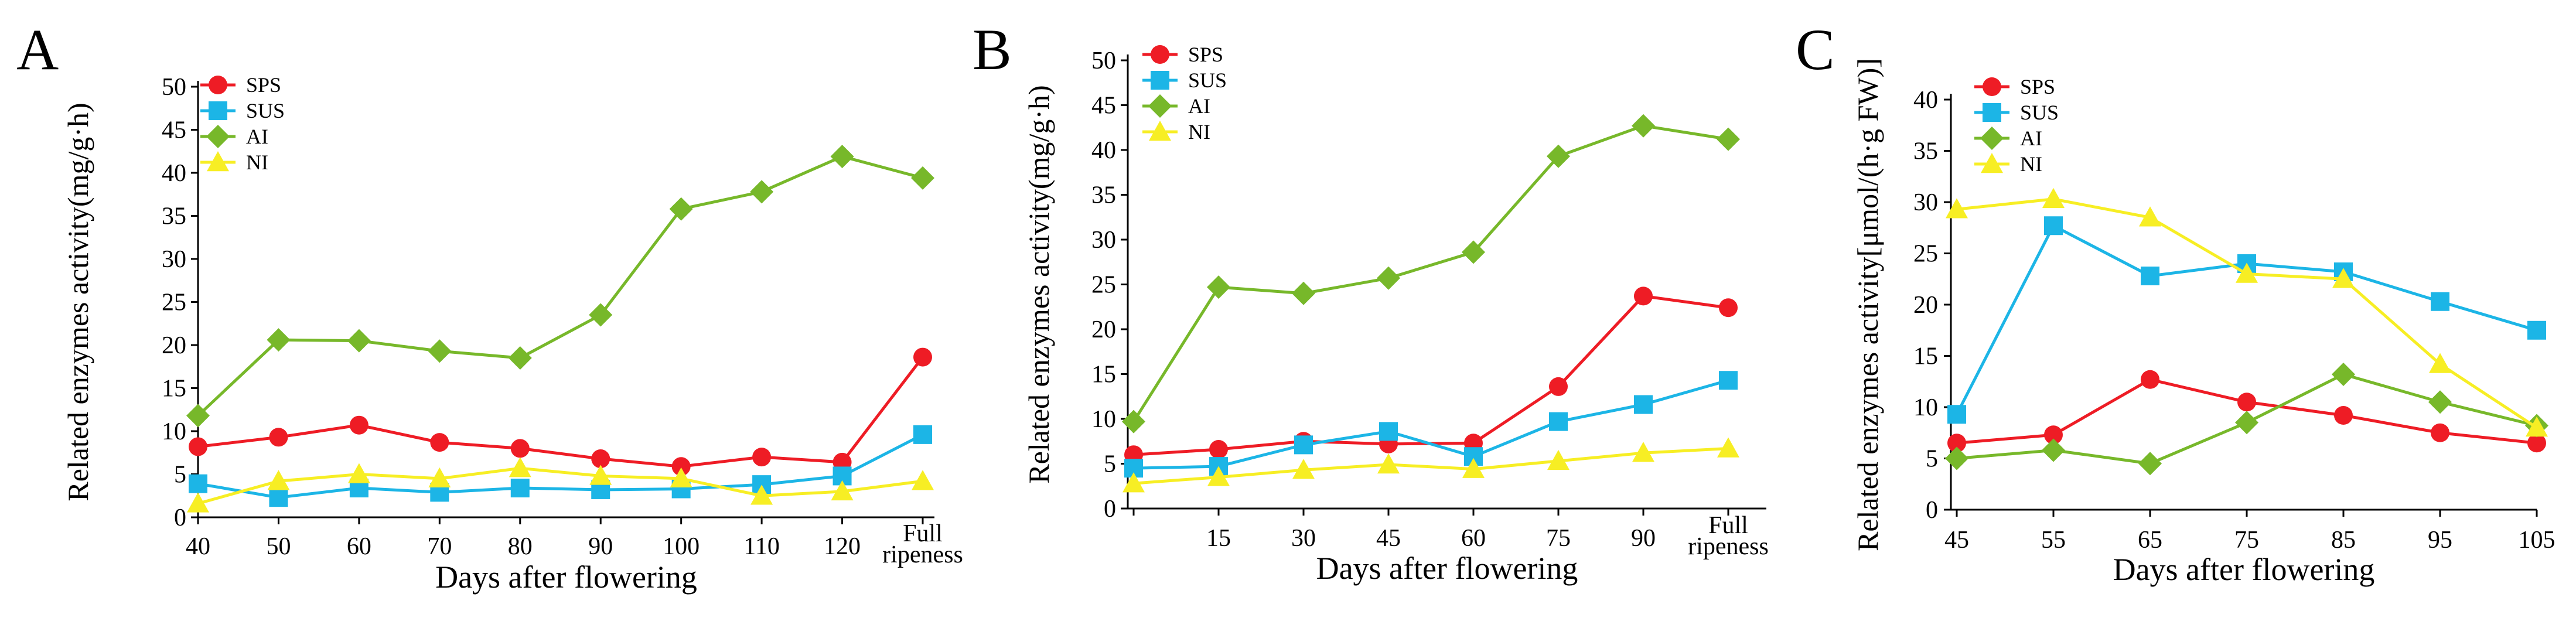 This screenshot has width=2576, height=621. What do you see at coordinates (1103, 107) in the screenshot?
I see `y-tick-label: 45` at bounding box center [1103, 107].